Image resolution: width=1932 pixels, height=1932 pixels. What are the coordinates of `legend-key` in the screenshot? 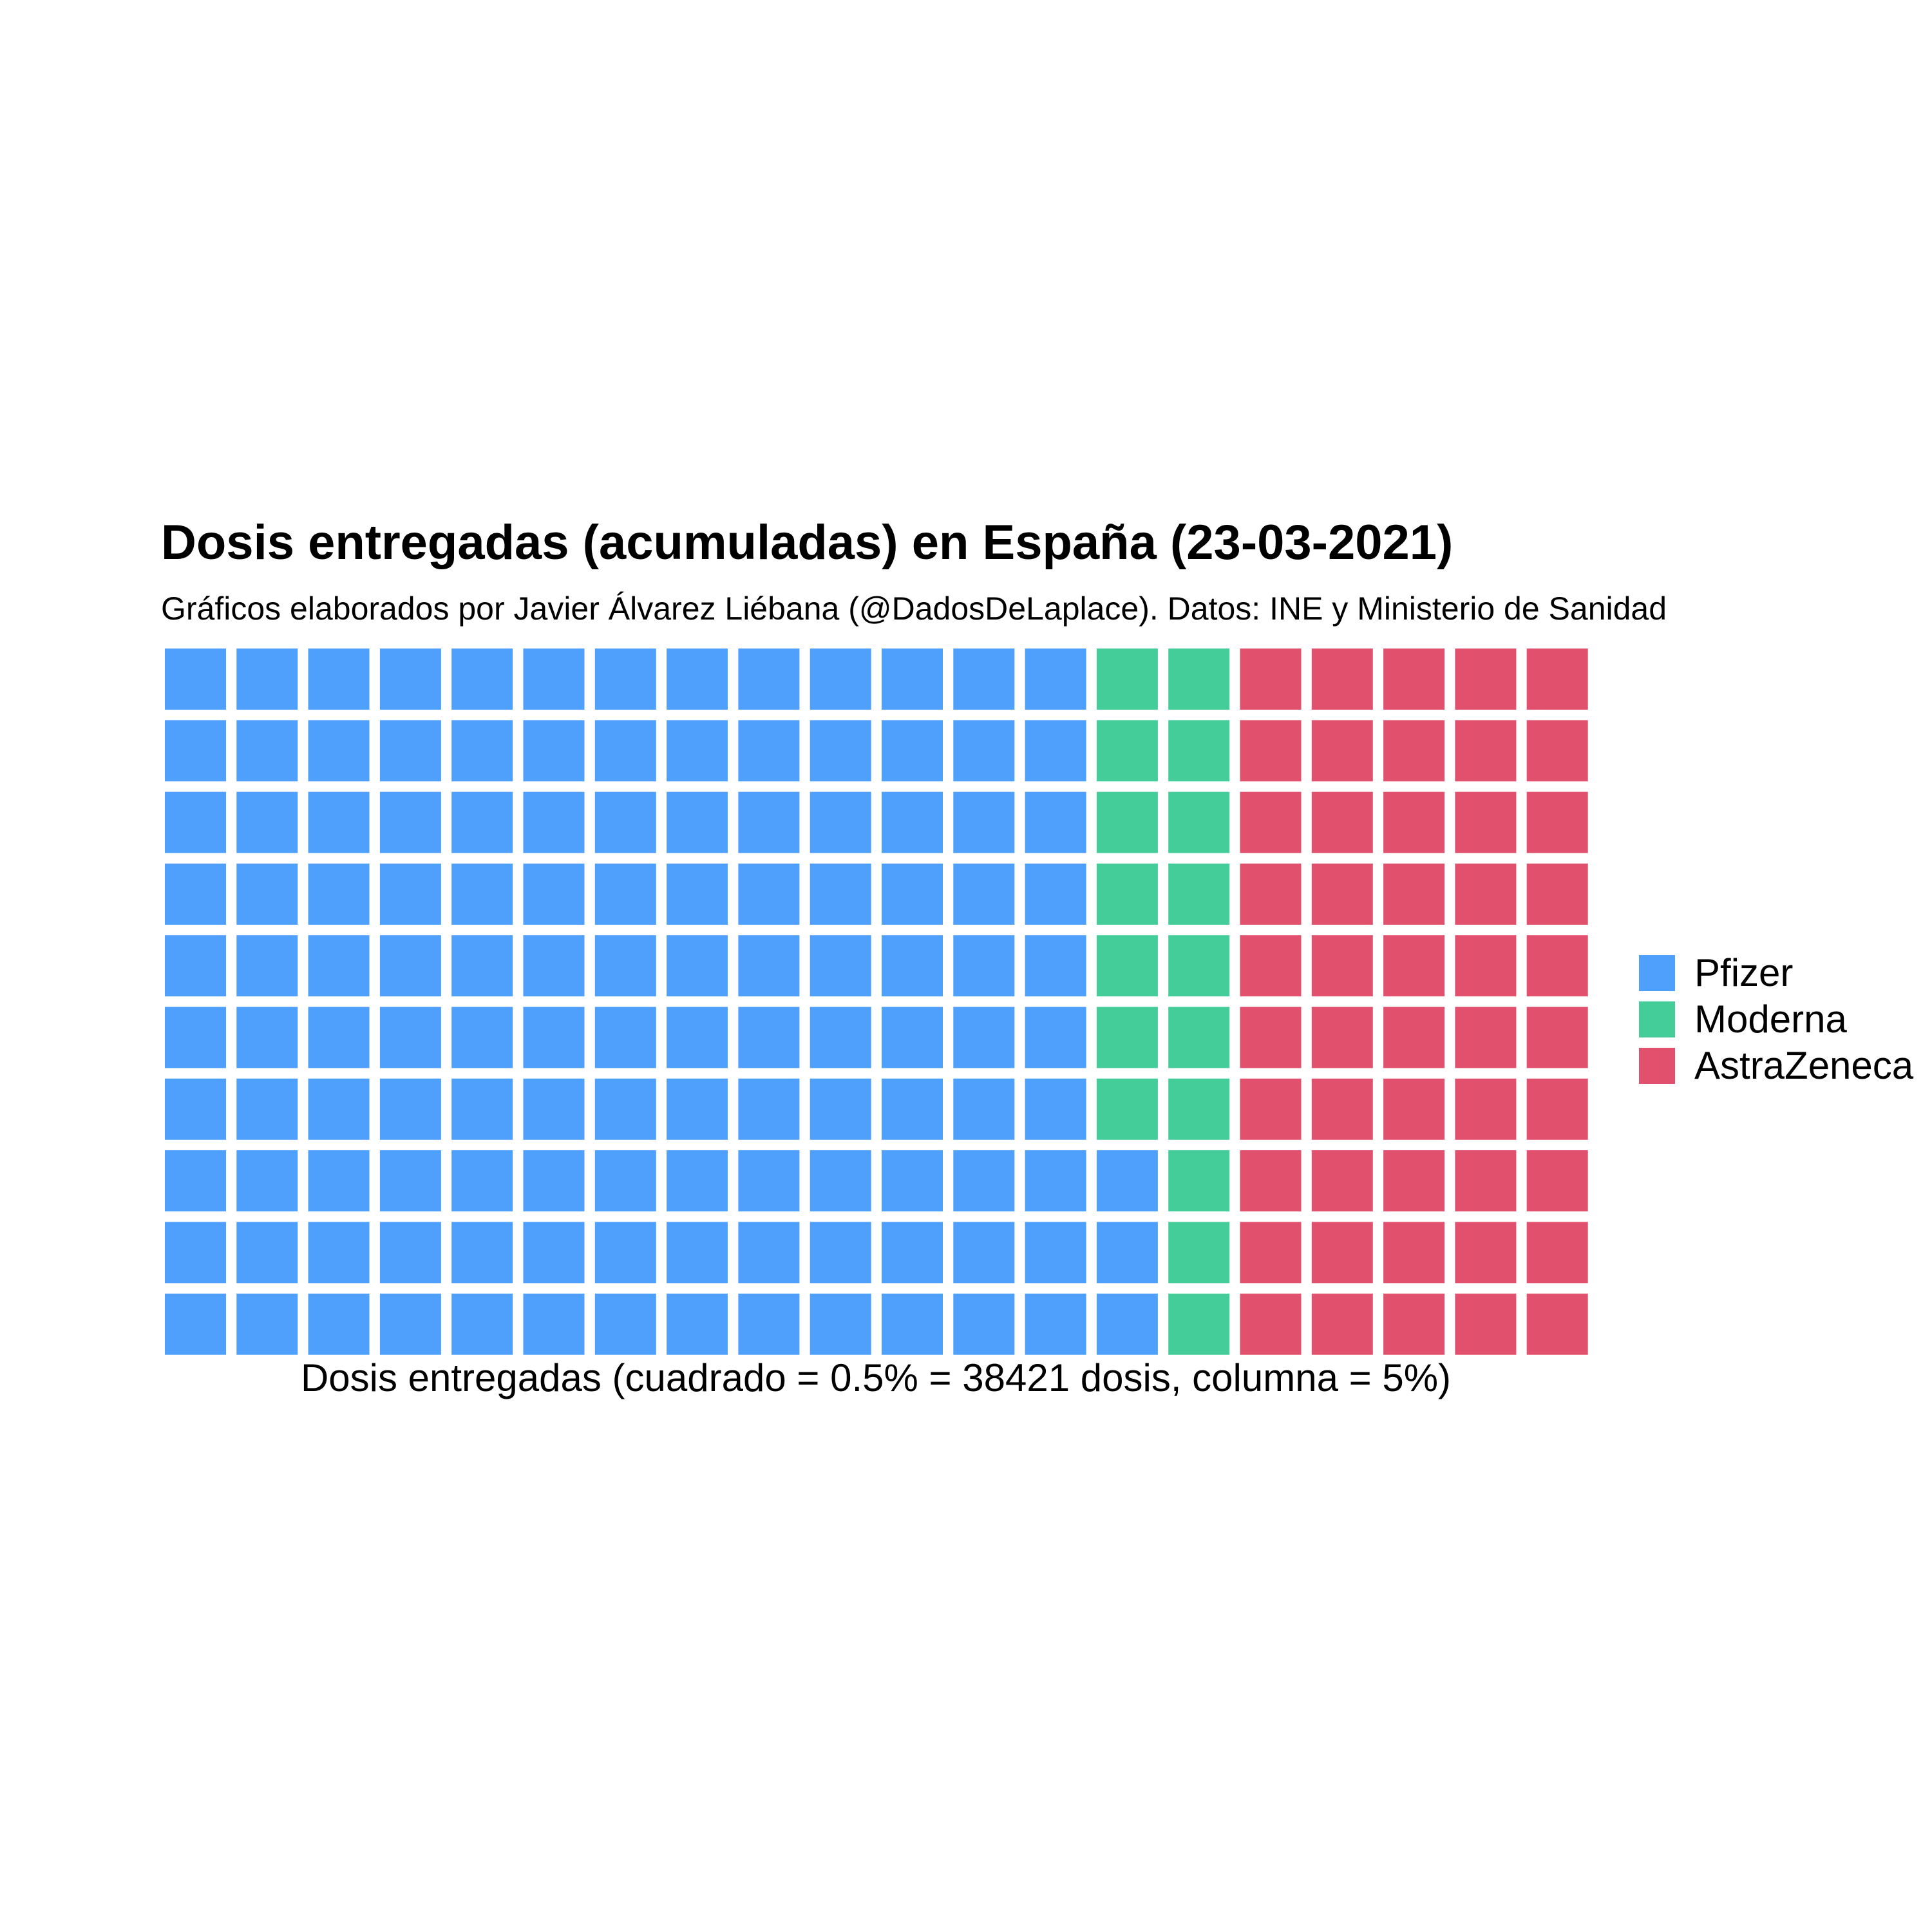 It's located at (1657, 973).